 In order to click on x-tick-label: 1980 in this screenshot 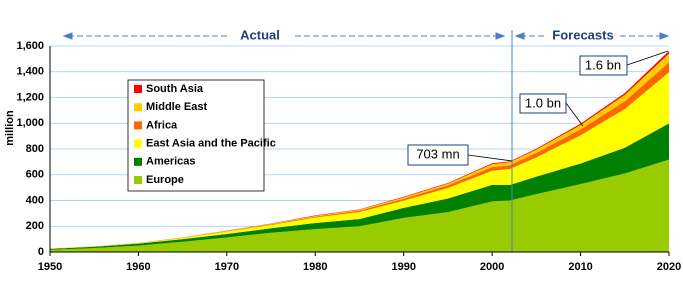, I will do `click(315, 267)`.